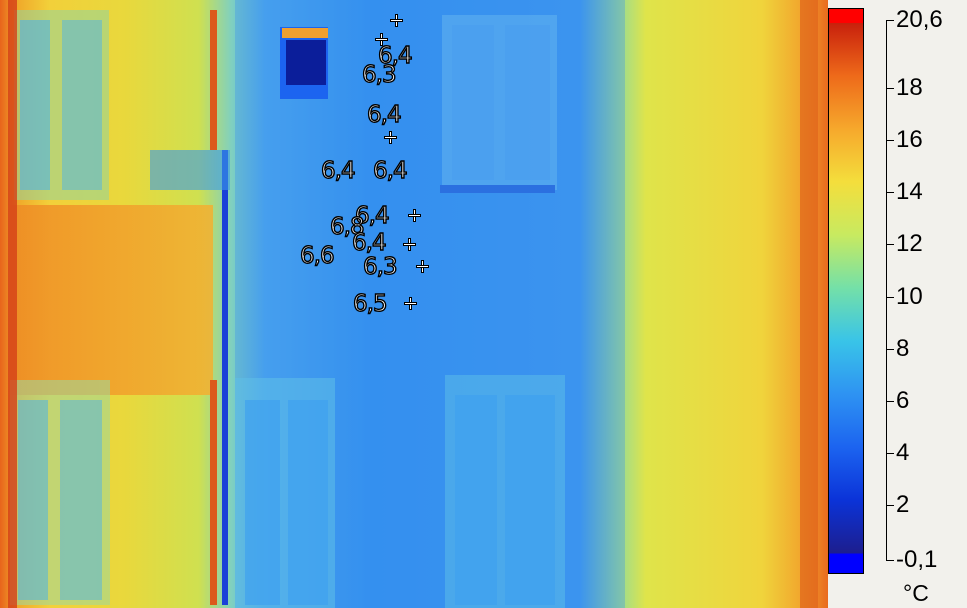  What do you see at coordinates (909, 87) in the screenshot?
I see `scale-tick-label: 18` at bounding box center [909, 87].